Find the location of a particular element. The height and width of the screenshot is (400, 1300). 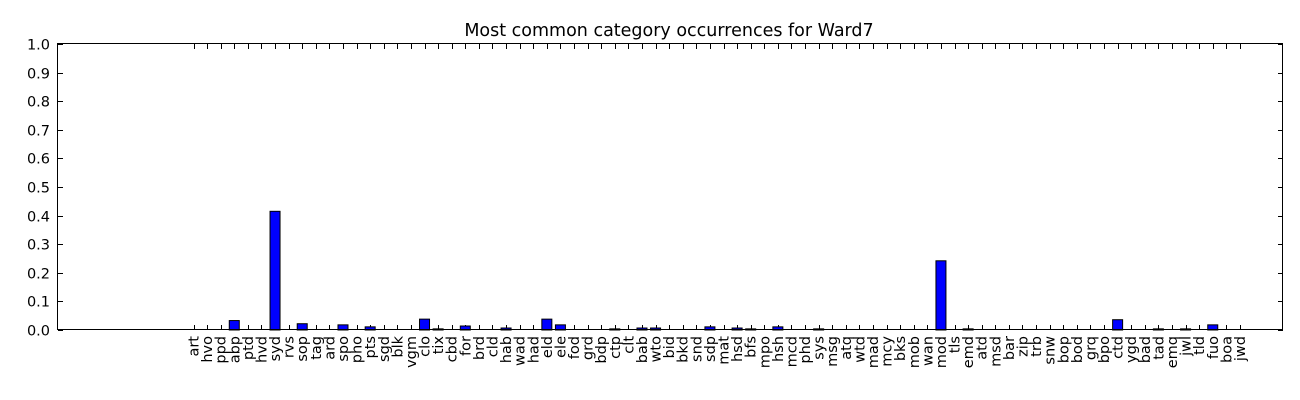

x-tick-label-tix: tix is located at coordinates (439, 345).